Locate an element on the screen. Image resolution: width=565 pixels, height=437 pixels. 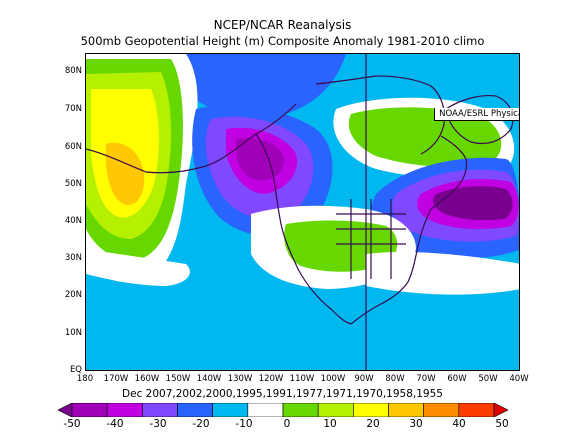
canada-maritime-coast is located at coordinates (449, 172).